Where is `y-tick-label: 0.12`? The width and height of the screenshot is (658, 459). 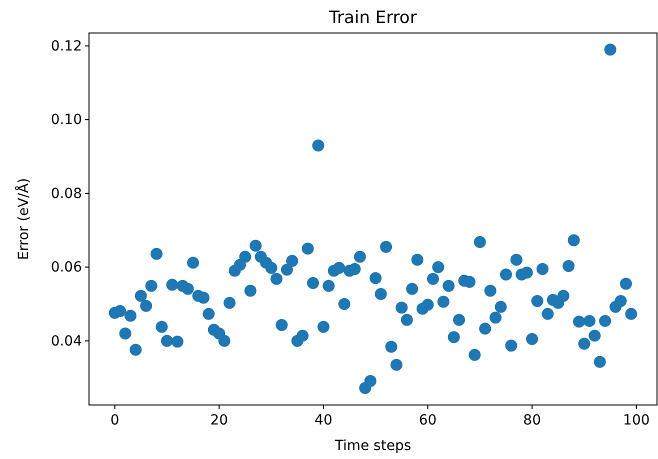 y-tick-label: 0.12 is located at coordinates (66, 46).